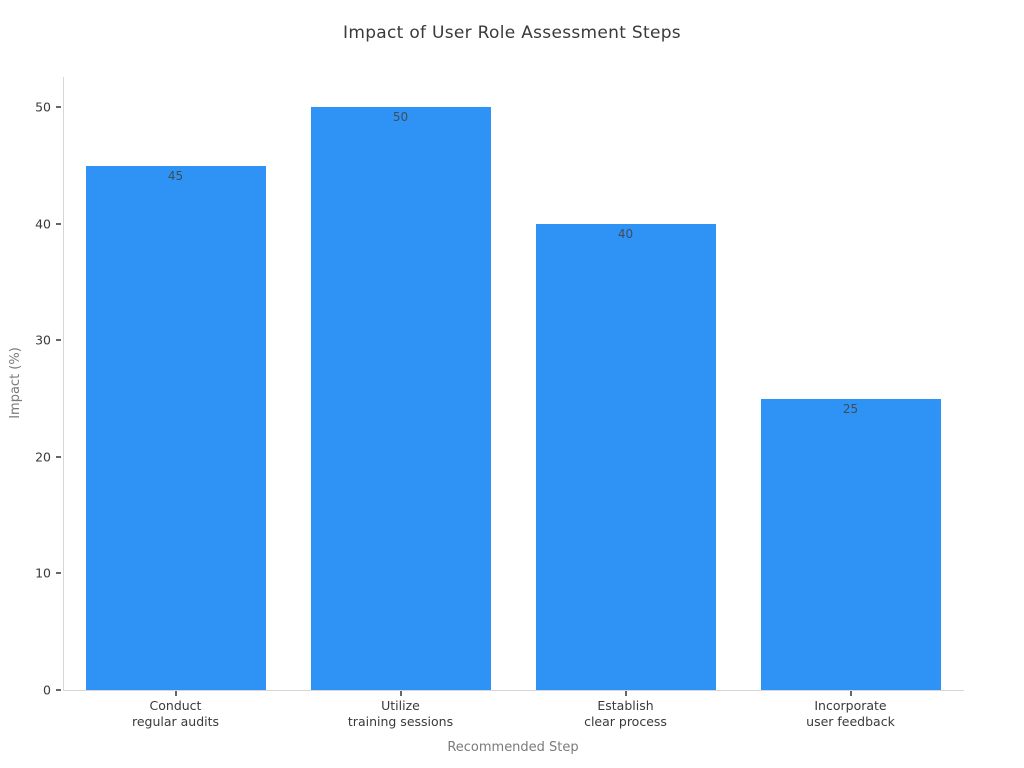 The image size is (1024, 768). I want to click on chart-title: Impact of User Role Assessment Steps, so click(512, 33).